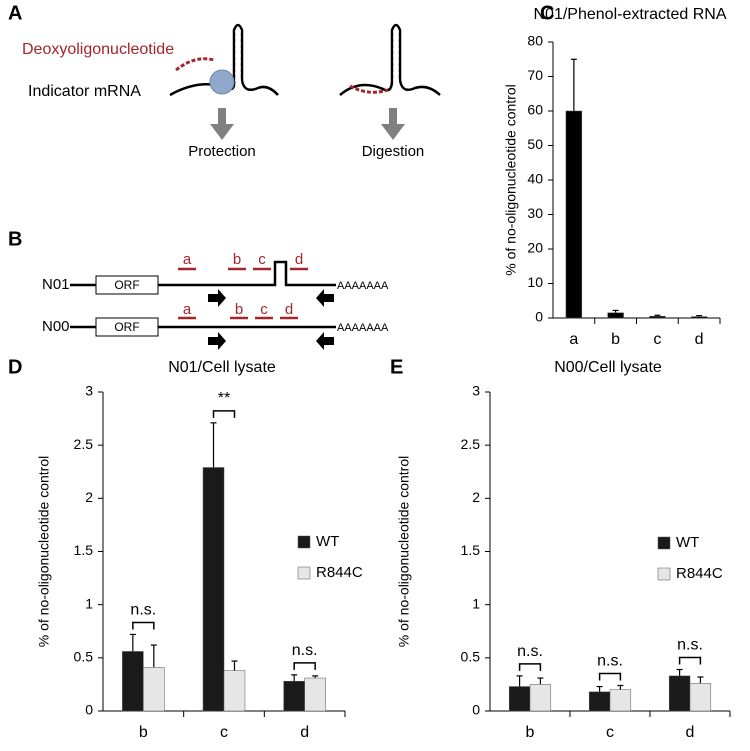  I want to click on y-tick-label: 50, so click(535, 144).